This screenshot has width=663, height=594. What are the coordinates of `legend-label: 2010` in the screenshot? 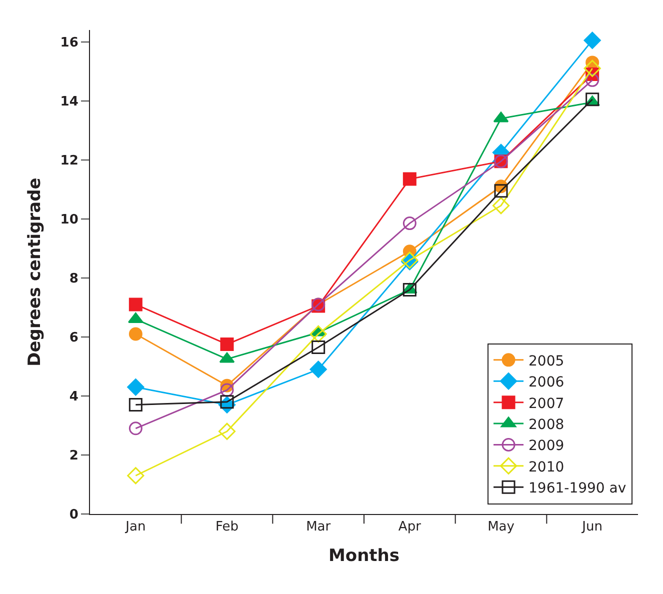 It's located at (546, 467).